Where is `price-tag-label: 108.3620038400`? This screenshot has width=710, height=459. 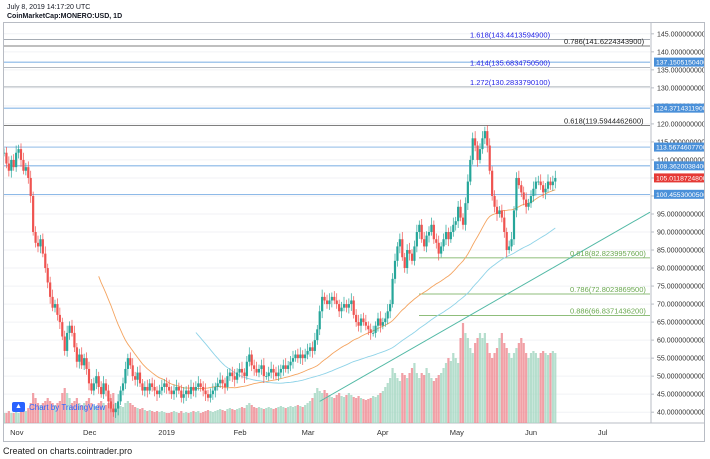 price-tag-label: 108.3620038400 is located at coordinates (680, 166).